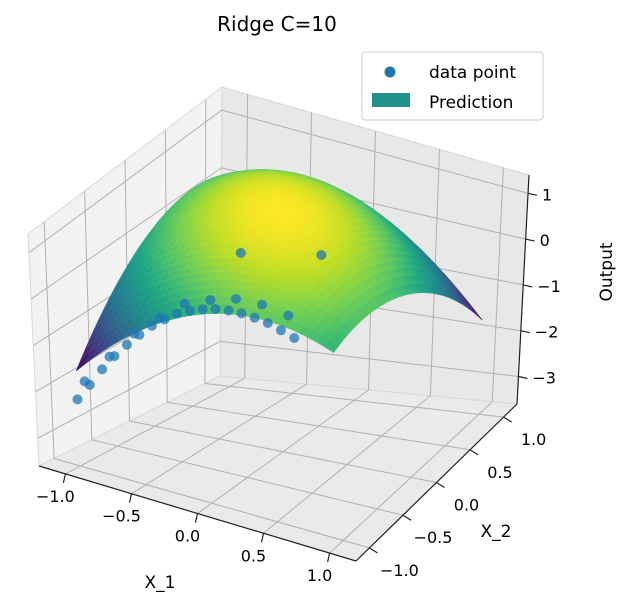 The width and height of the screenshot is (639, 613). I want to click on x-tick-label: −0.5, so click(121, 516).